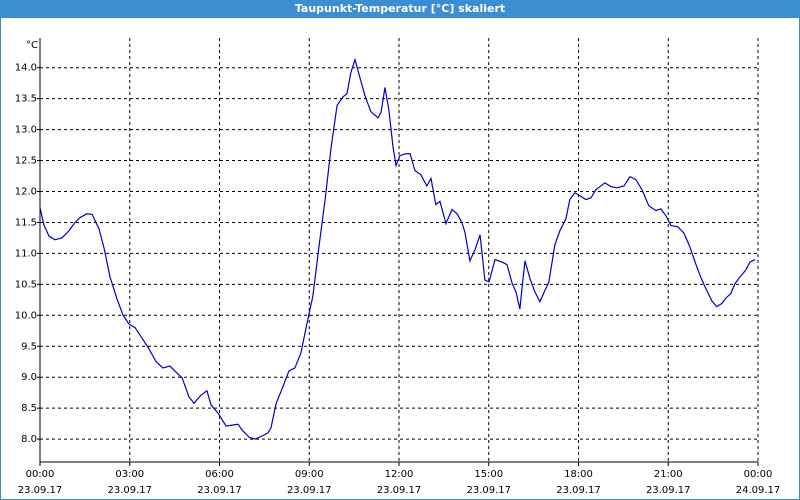 This screenshot has height=500, width=800. What do you see at coordinates (29, 377) in the screenshot?
I see `y-tick-label: 9.0` at bounding box center [29, 377].